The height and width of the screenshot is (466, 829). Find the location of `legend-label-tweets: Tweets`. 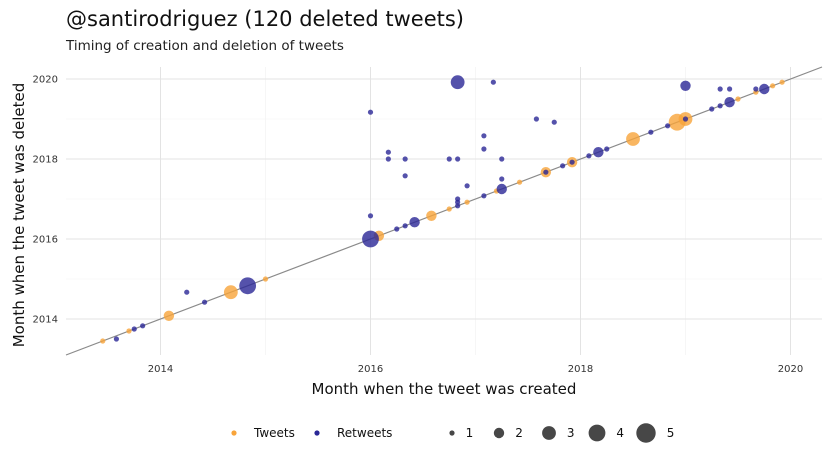

legend-label-tweets: Tweets is located at coordinates (274, 433).